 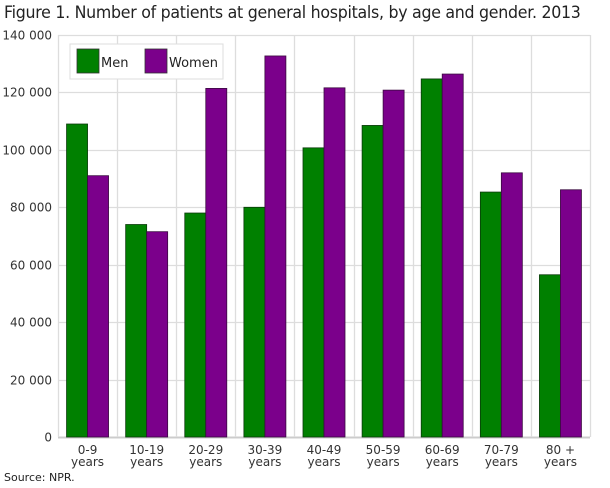 What do you see at coordinates (264, 450) in the screenshot?
I see `x-tick-label: 30-39` at bounding box center [264, 450].